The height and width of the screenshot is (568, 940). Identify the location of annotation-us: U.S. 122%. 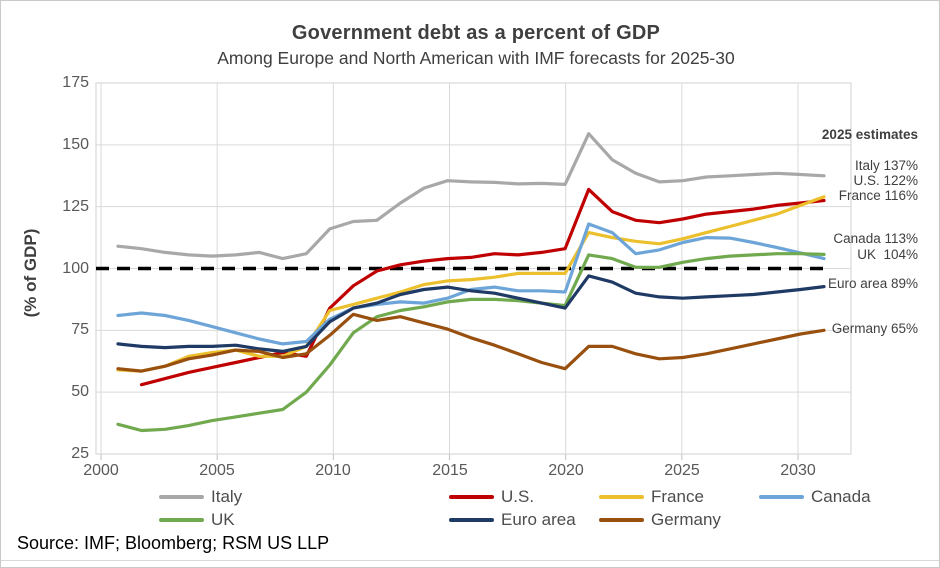
(885, 180).